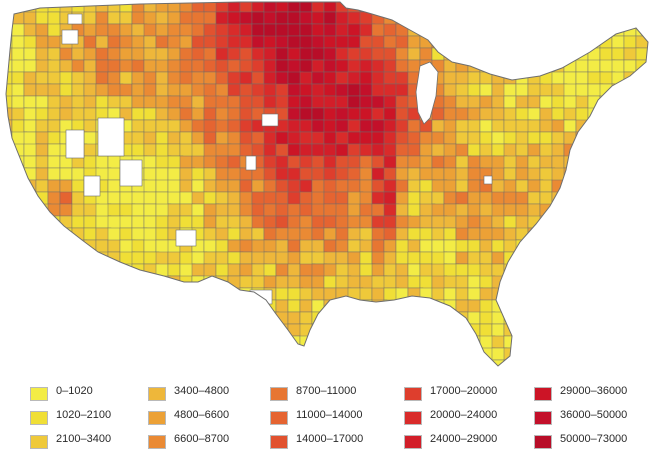 This screenshot has width=660, height=462. What do you see at coordinates (335, 394) in the screenshot?
I see `legend-item: 8700–11000` at bounding box center [335, 394].